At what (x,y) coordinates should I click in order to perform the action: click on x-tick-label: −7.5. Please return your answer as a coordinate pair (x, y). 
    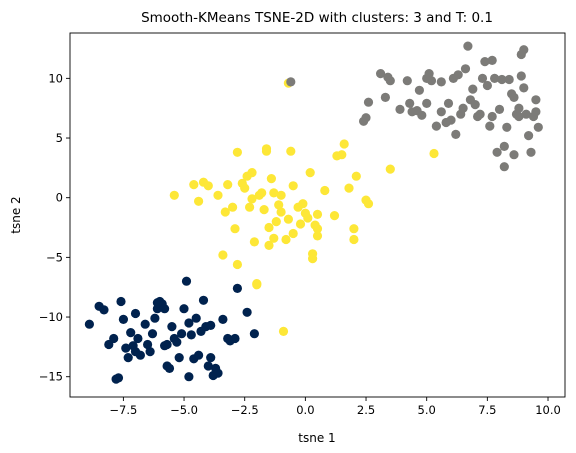
    Looking at the image, I should click on (123, 410).